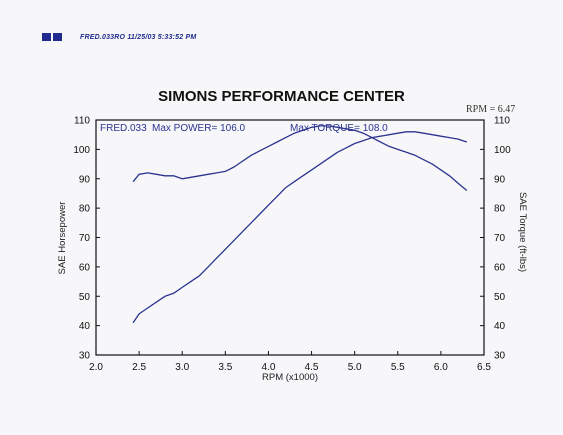  I want to click on right-tick-label: 100, so click(502, 150).